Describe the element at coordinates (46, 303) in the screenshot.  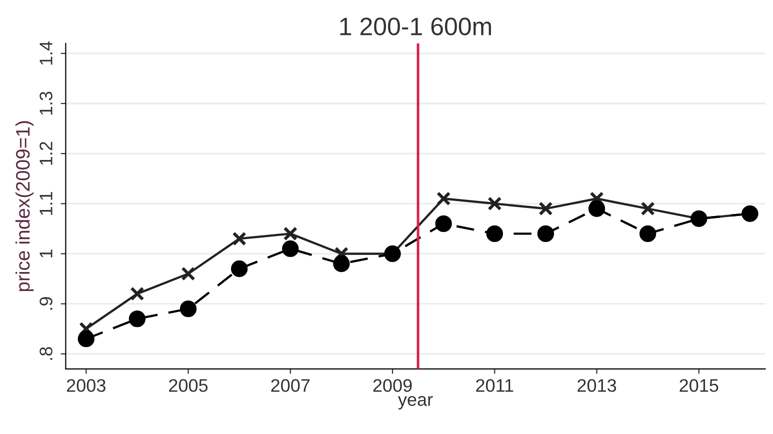
I see `y-tick-label: .9` at that location.